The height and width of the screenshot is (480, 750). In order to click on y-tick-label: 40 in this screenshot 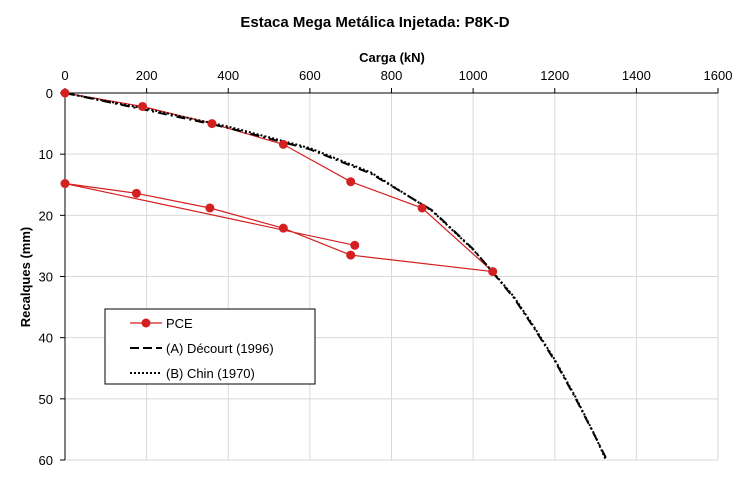, I will do `click(46, 338)`.